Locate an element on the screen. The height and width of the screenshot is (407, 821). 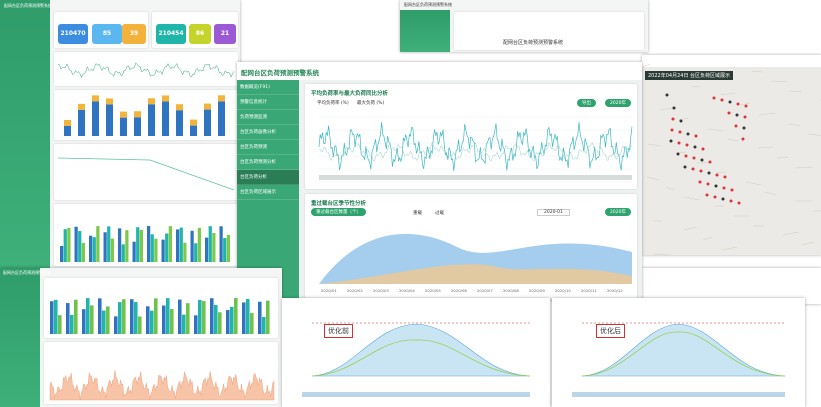
x-tick-label: 2020/12 is located at coordinates (615, 290).